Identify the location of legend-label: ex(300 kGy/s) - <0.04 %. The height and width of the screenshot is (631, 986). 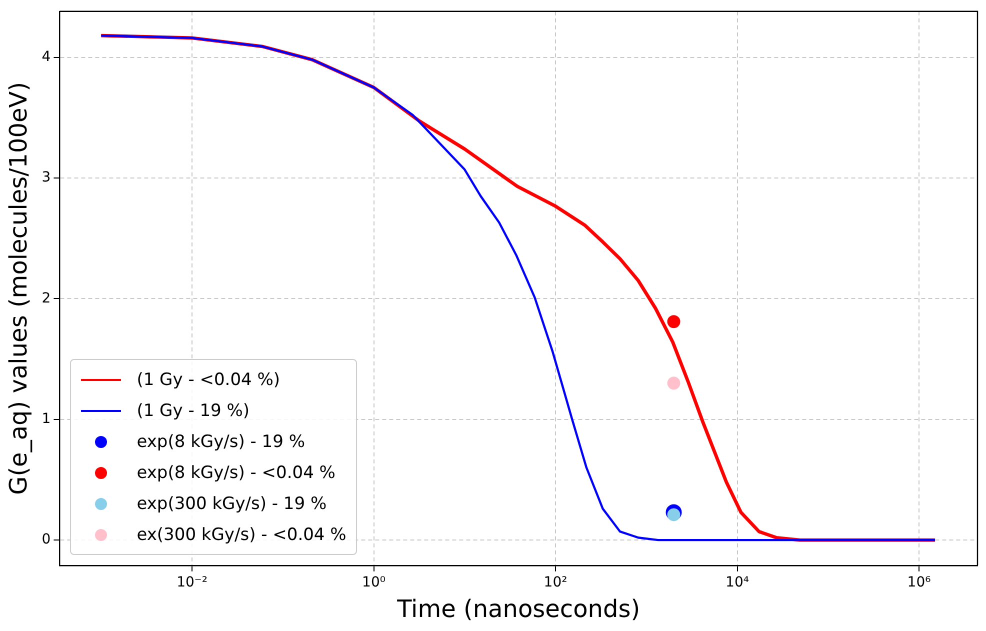
(241, 534).